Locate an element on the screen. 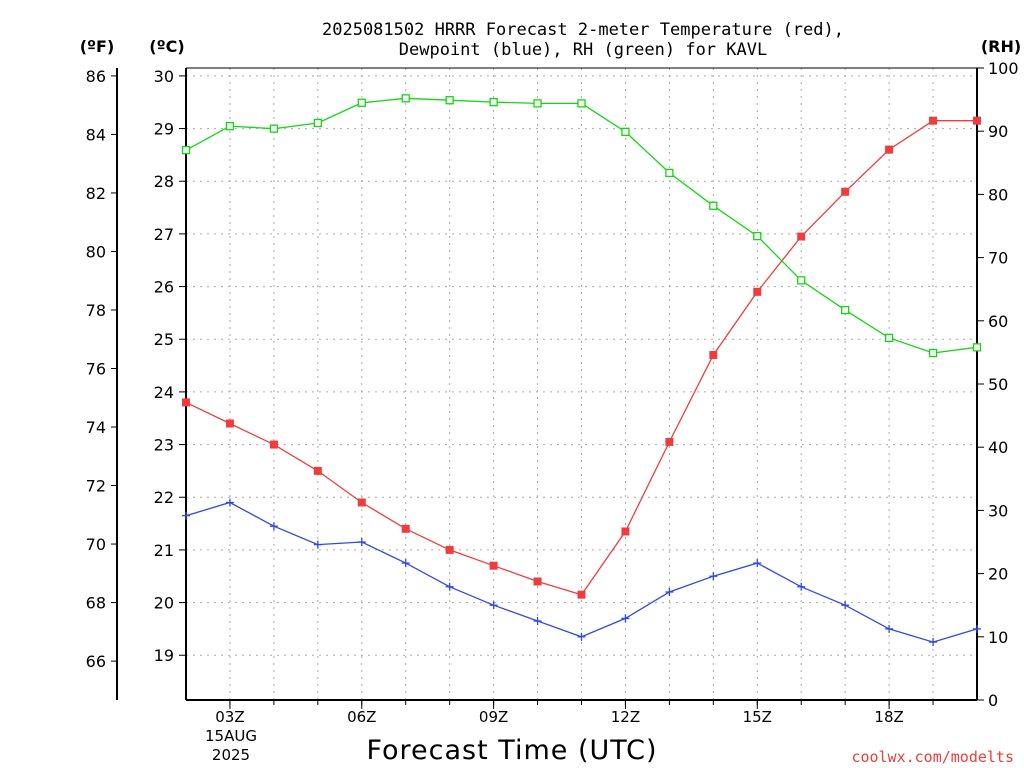 The height and width of the screenshot is (768, 1024). fahrenheit-tick-label: 76 is located at coordinates (96, 368).